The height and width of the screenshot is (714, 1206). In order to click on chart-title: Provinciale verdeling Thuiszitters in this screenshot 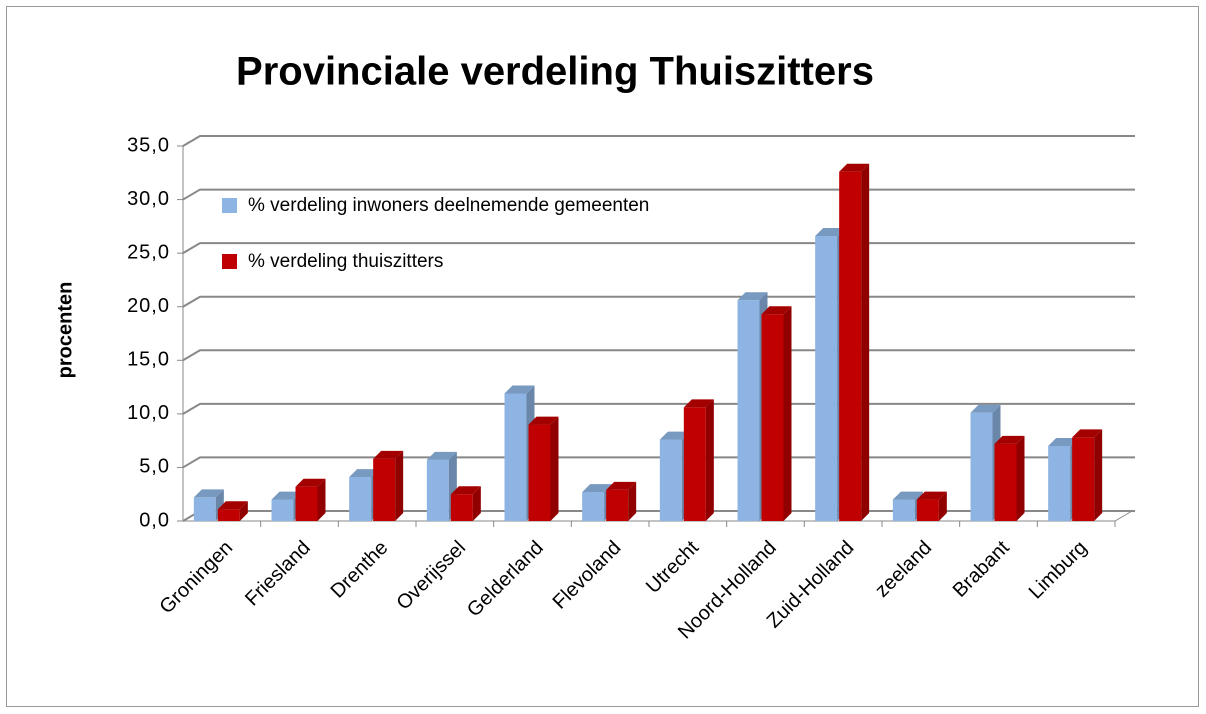, I will do `click(555, 72)`.